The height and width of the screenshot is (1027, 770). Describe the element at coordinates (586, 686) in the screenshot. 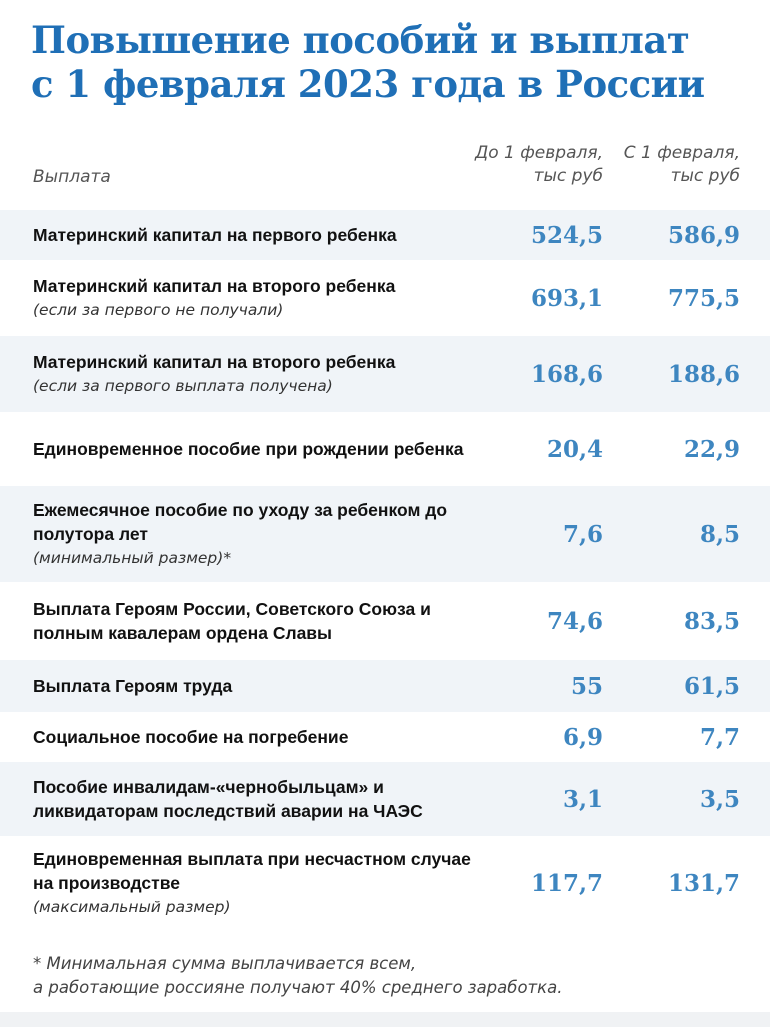

I see `value-before: 55` at that location.